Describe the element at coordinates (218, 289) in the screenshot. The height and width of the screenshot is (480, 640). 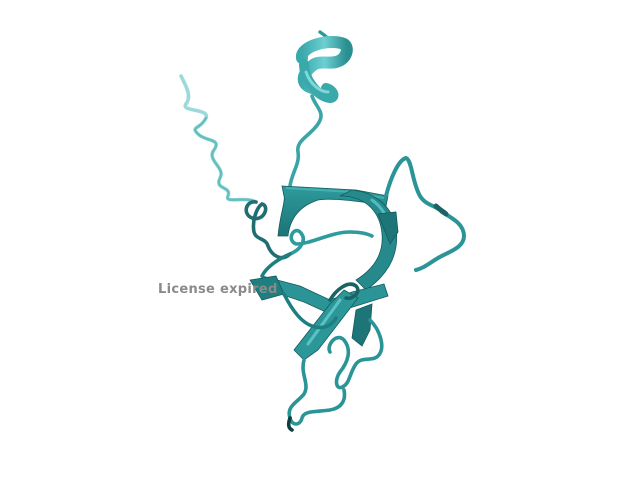
I see `license-watermark: License expired` at that location.